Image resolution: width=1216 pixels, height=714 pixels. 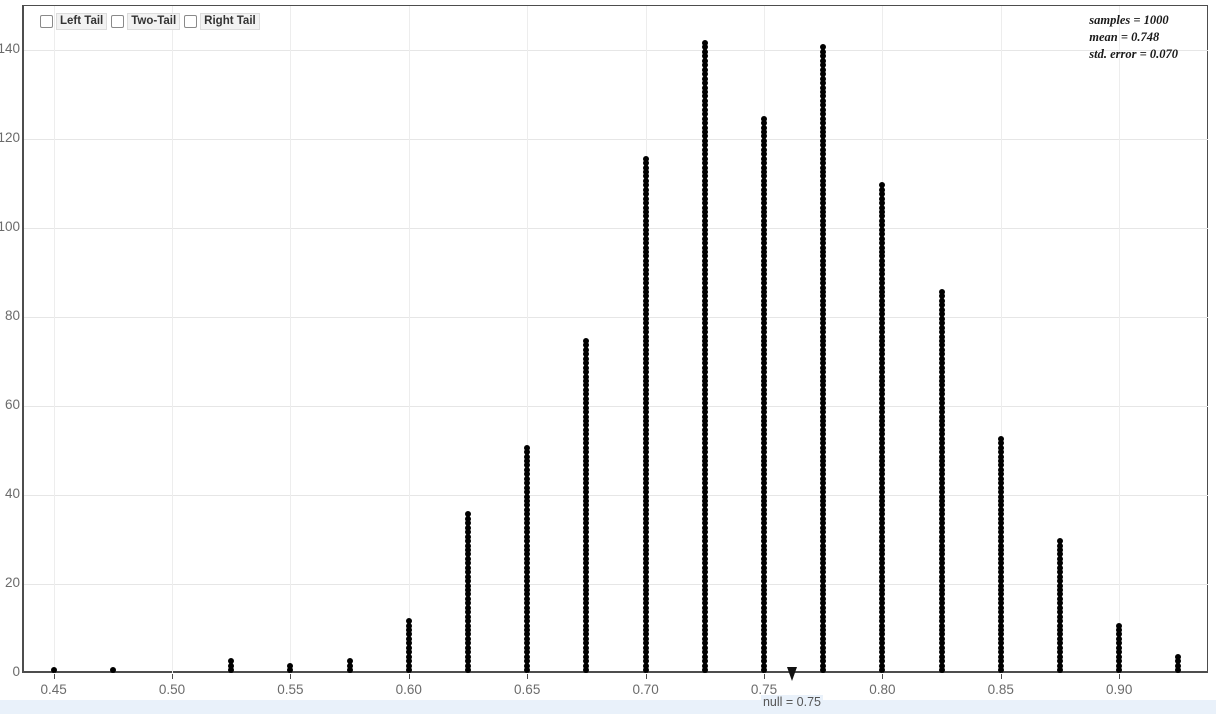 I want to click on left-tail-label: Left Tail, so click(x=82, y=21).